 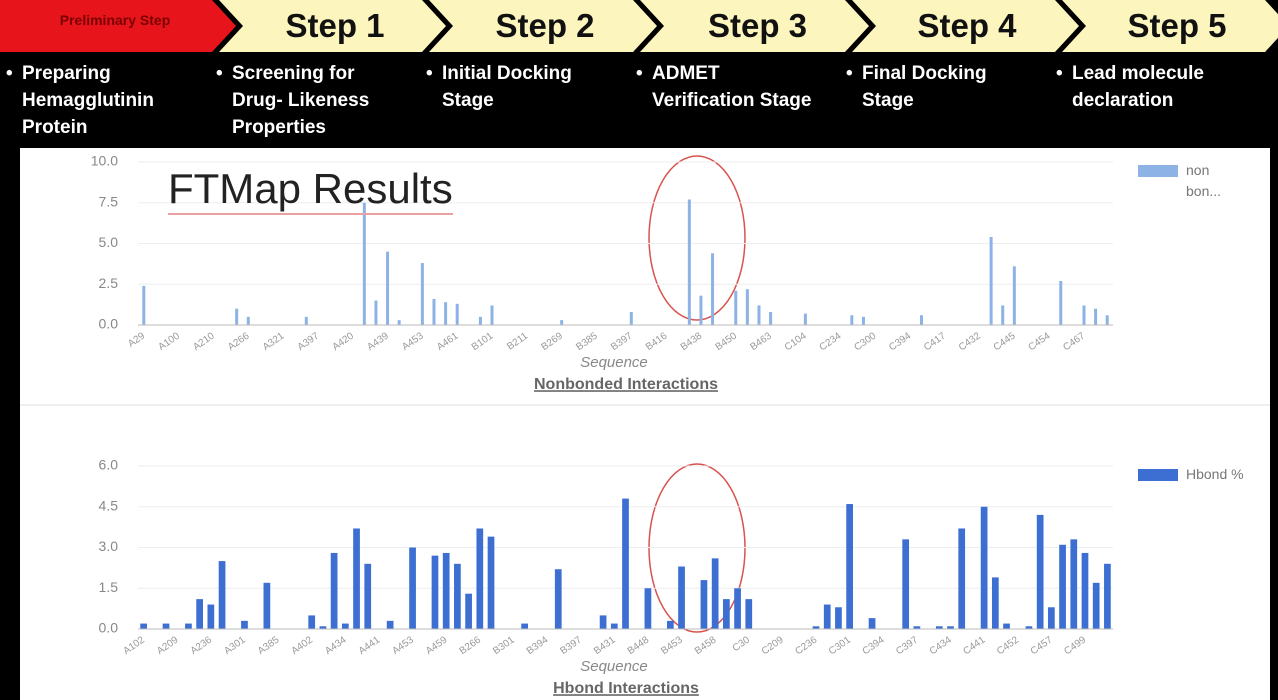 I want to click on step-label: Step 5, so click(x=1177, y=25).